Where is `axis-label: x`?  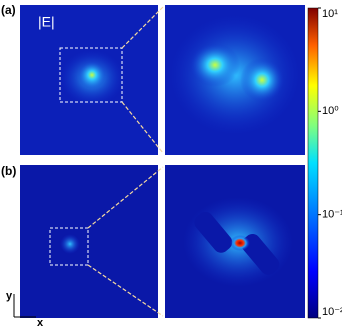 axis-label: x is located at coordinates (40, 323).